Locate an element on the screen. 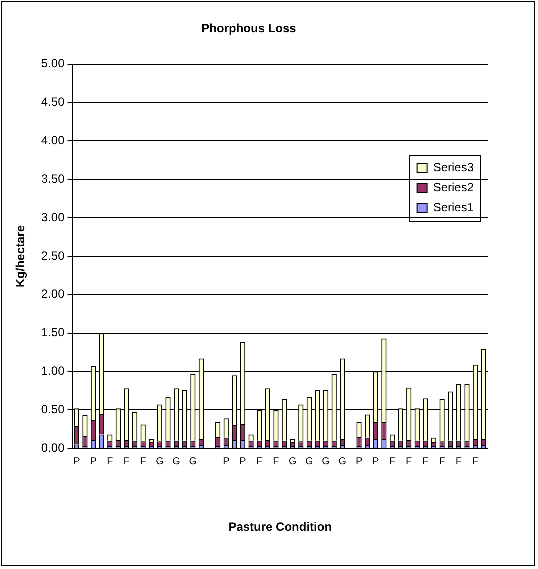 Image resolution: width=538 pixels, height=569 pixels. legend-label: Series1 is located at coordinates (453, 207).